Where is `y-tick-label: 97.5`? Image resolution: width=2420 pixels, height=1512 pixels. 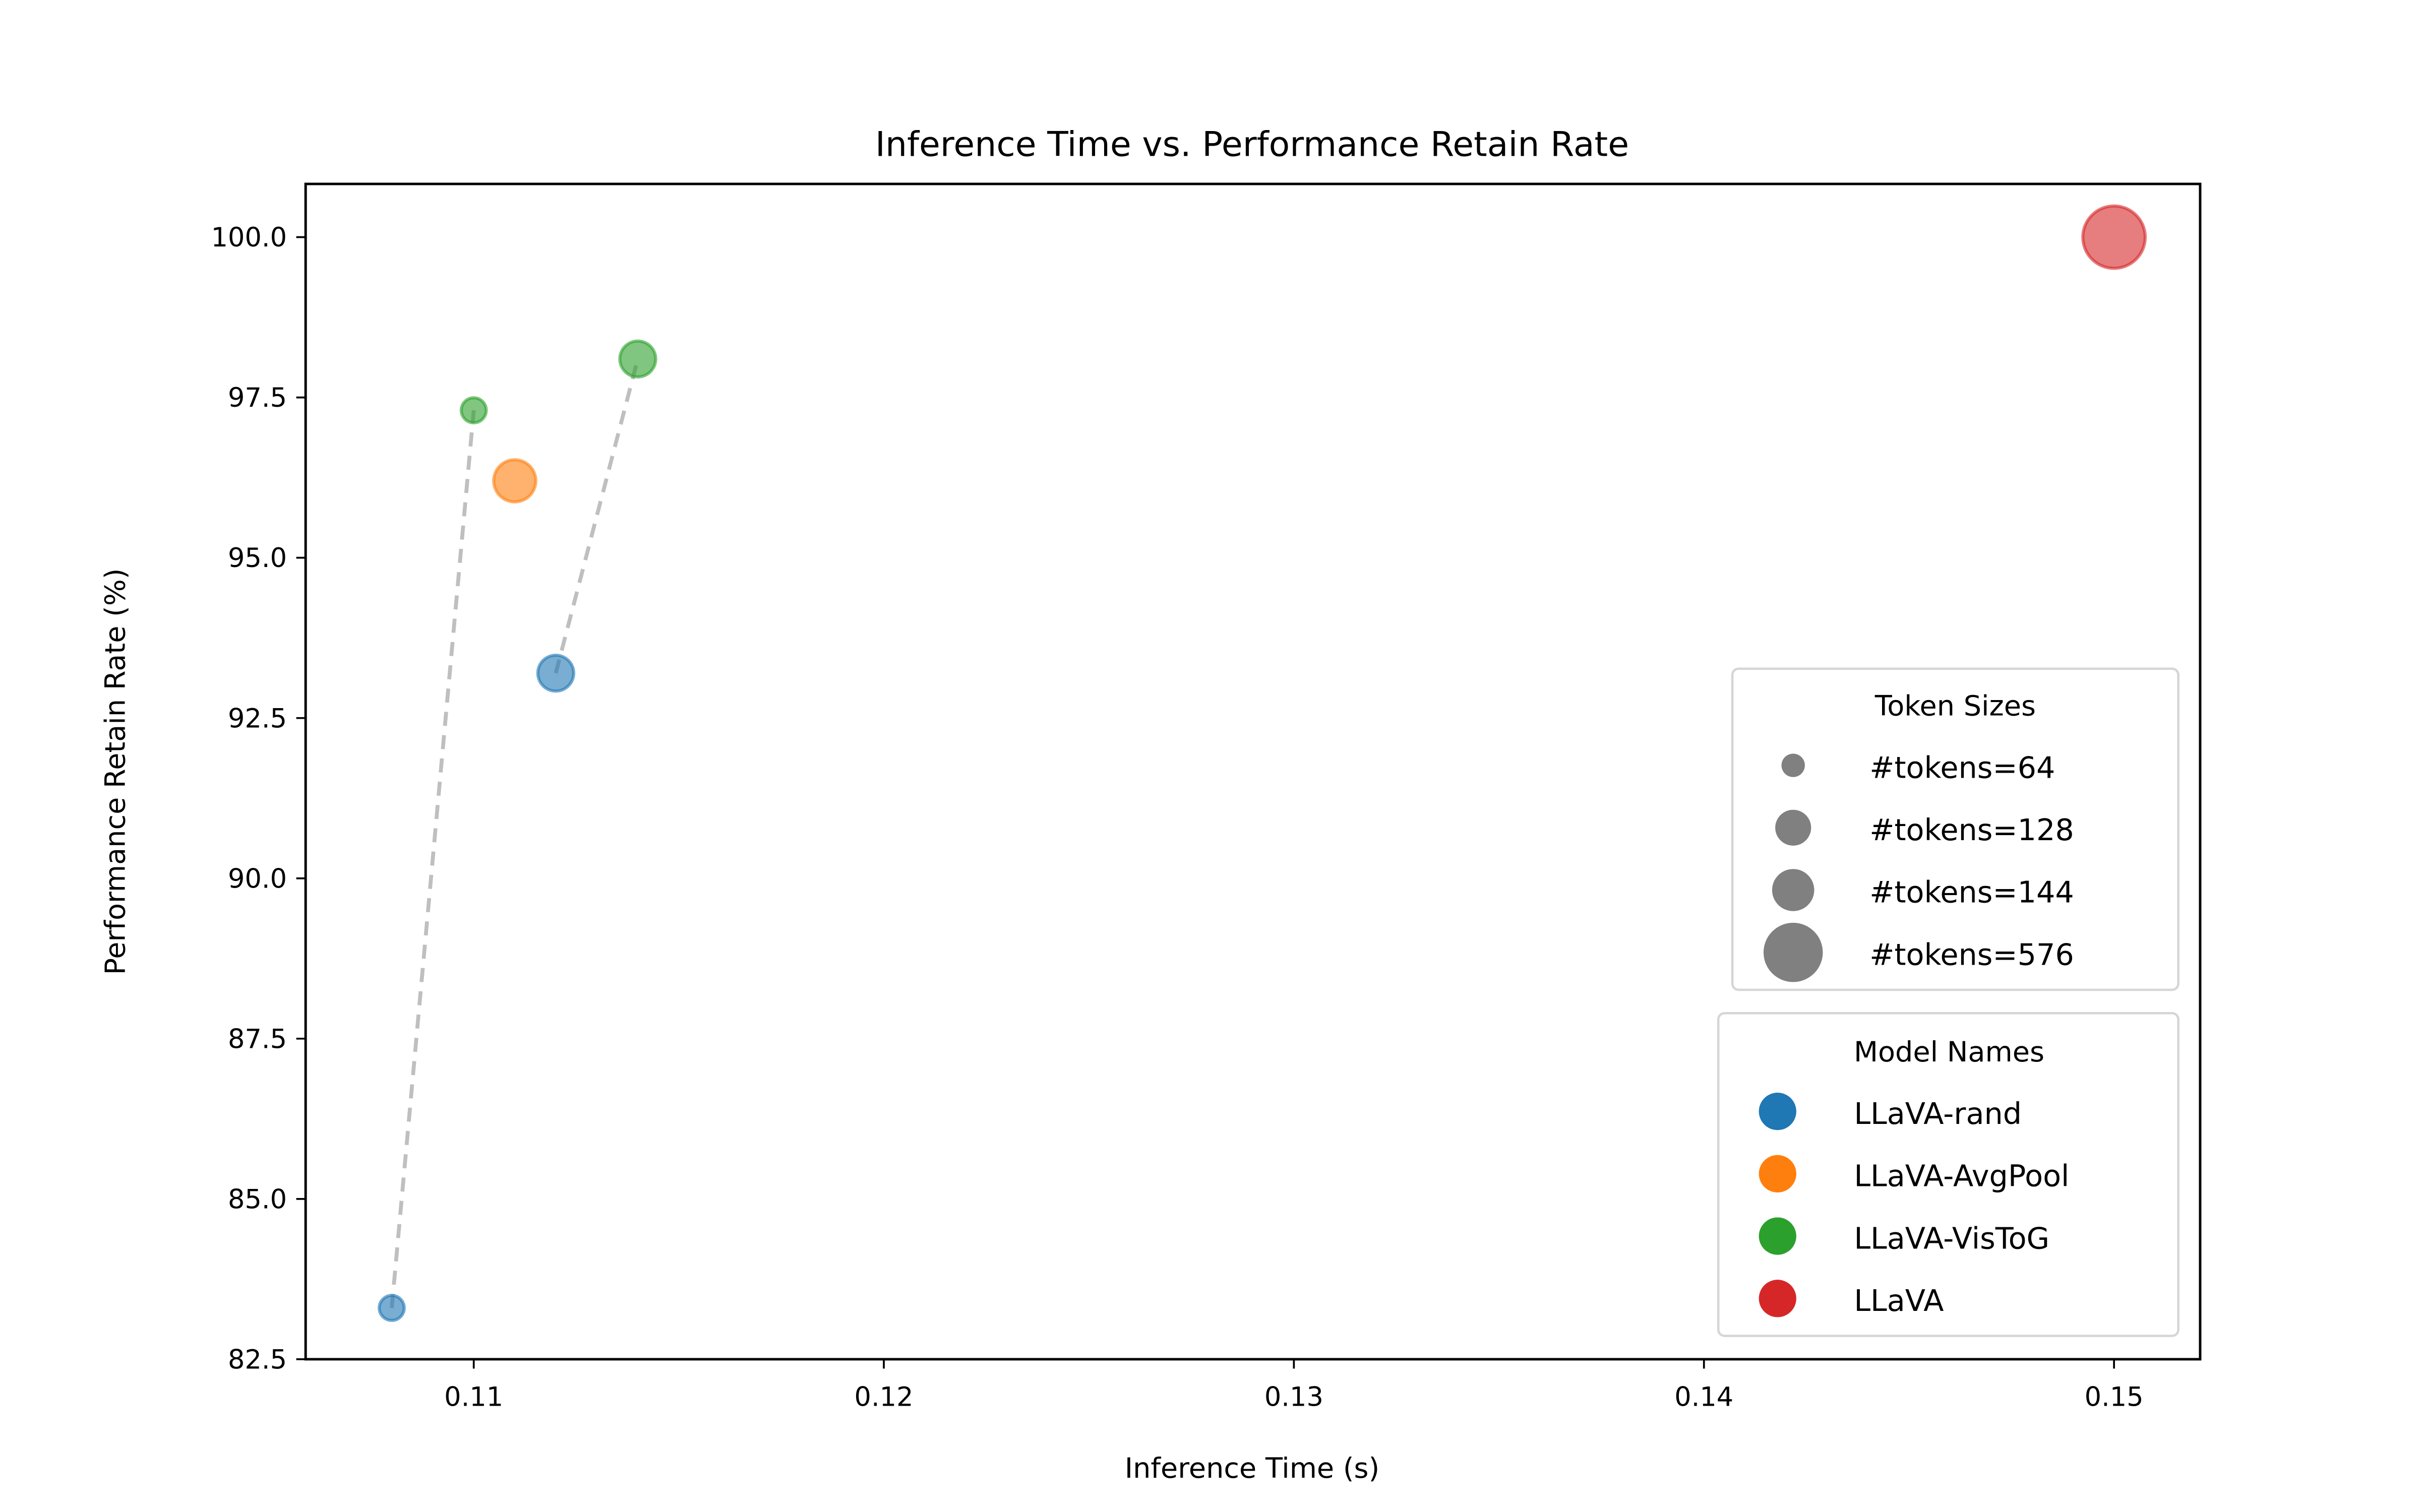
y-tick-label: 97.5 is located at coordinates (257, 398).